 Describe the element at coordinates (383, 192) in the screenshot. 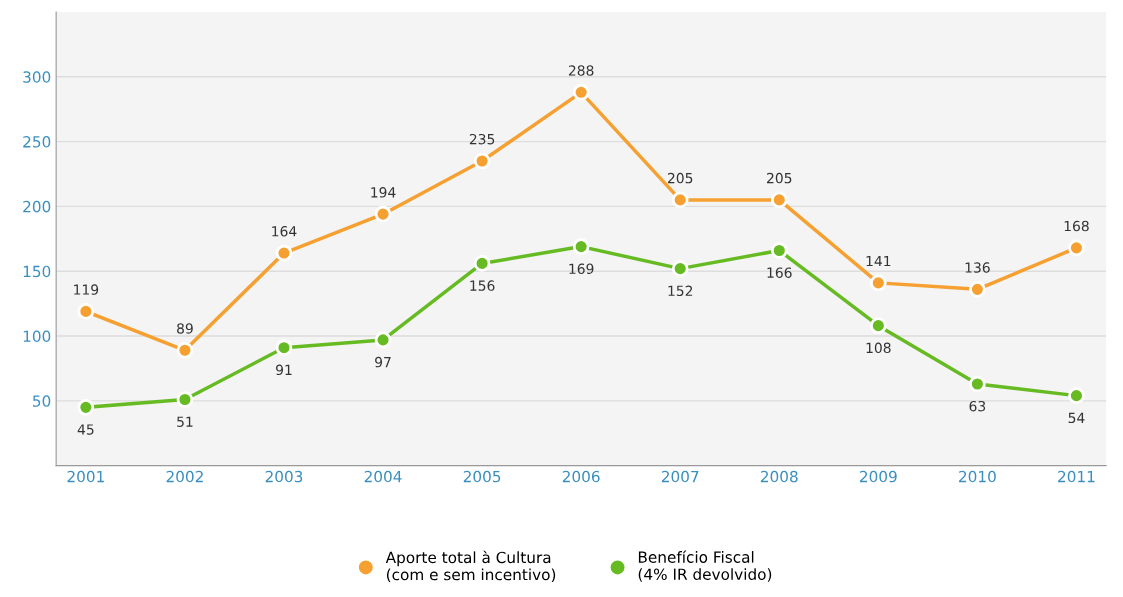

I see `data-label: 194` at that location.